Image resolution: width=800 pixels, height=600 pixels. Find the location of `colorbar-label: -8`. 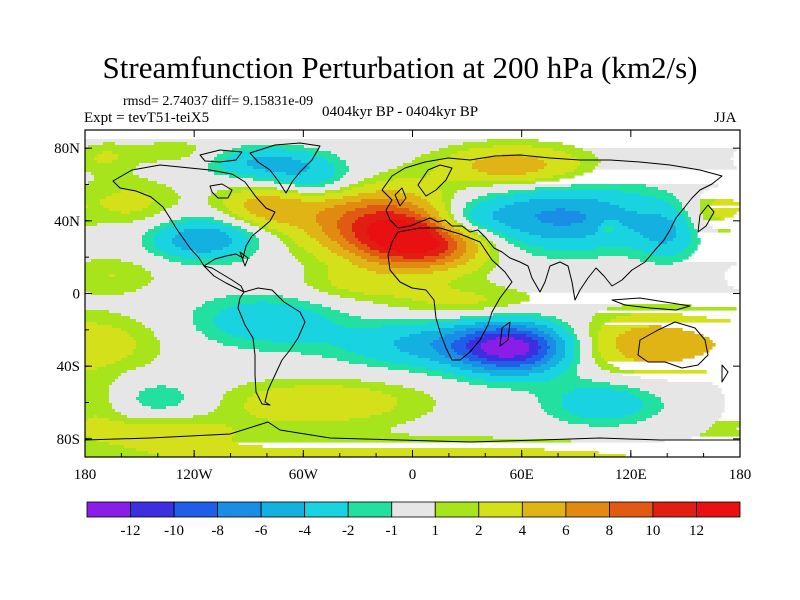

colorbar-label: -8 is located at coordinates (217, 531).